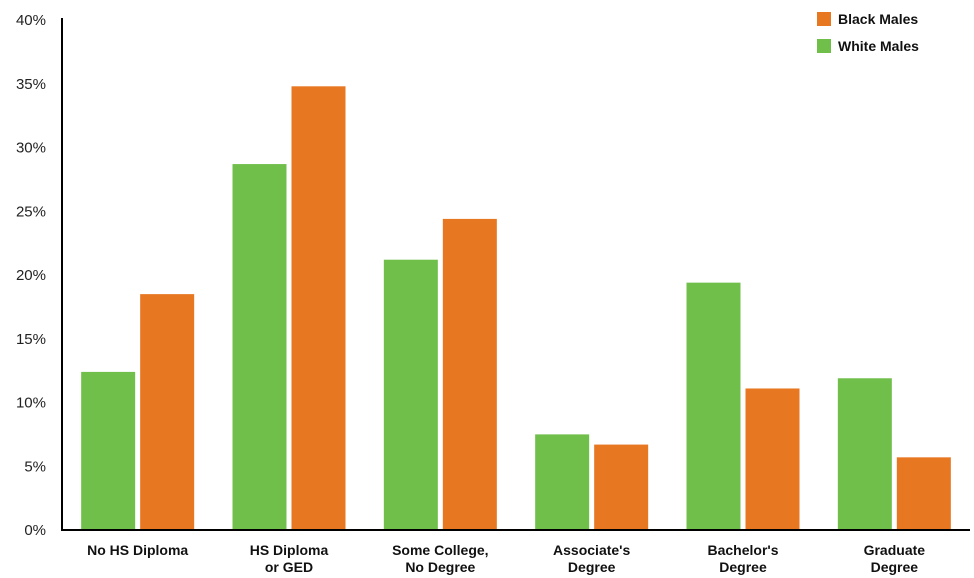 The width and height of the screenshot is (974, 578). I want to click on y-tick-label: 20%, so click(31, 275).